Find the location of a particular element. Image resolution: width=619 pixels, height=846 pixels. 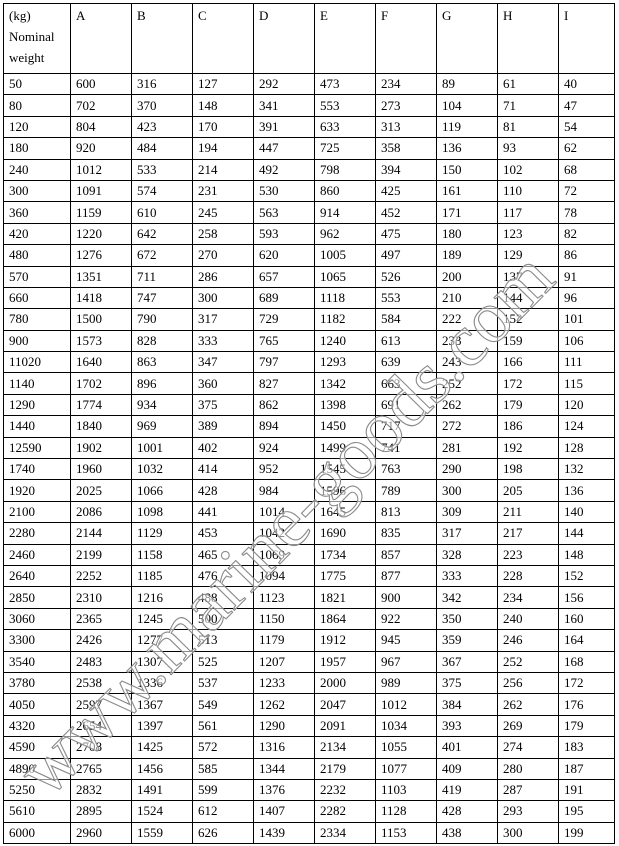

table-cell: 115 is located at coordinates (586, 383).